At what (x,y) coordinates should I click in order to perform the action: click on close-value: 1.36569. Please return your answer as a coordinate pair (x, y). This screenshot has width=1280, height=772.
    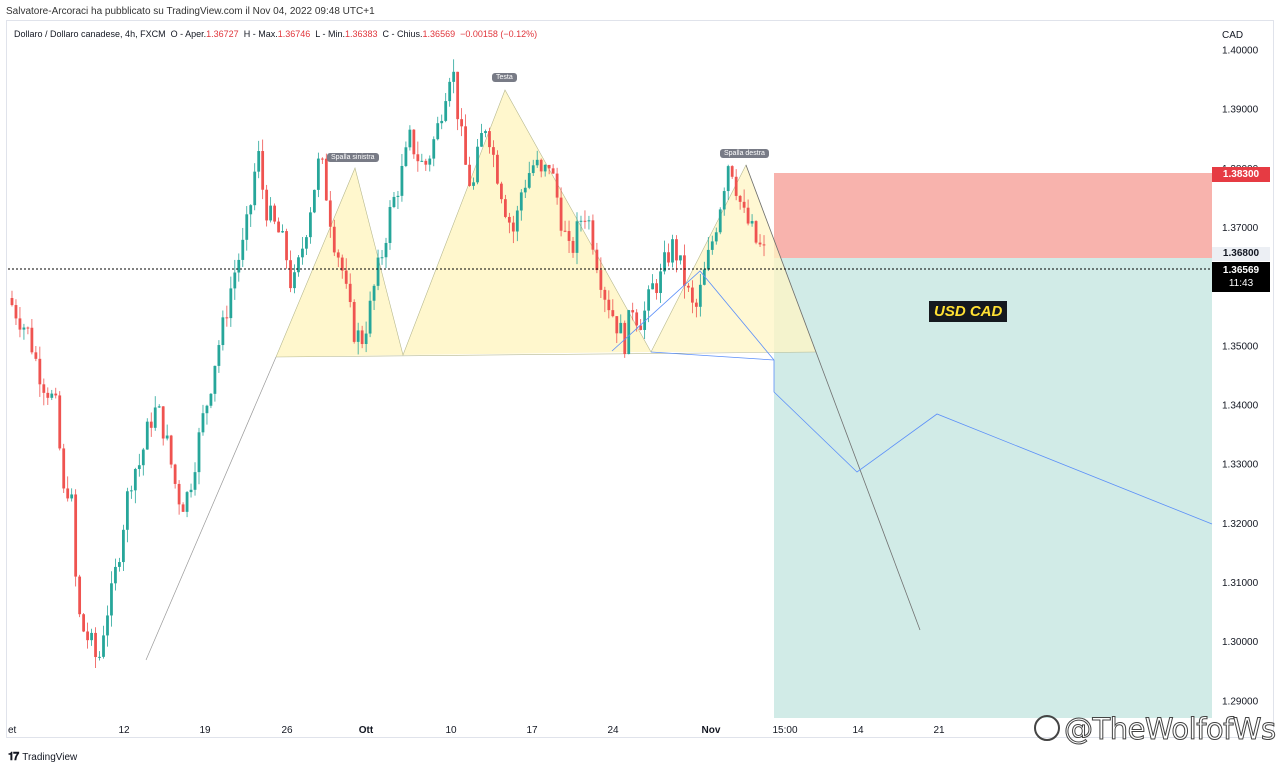
    Looking at the image, I should click on (439, 34).